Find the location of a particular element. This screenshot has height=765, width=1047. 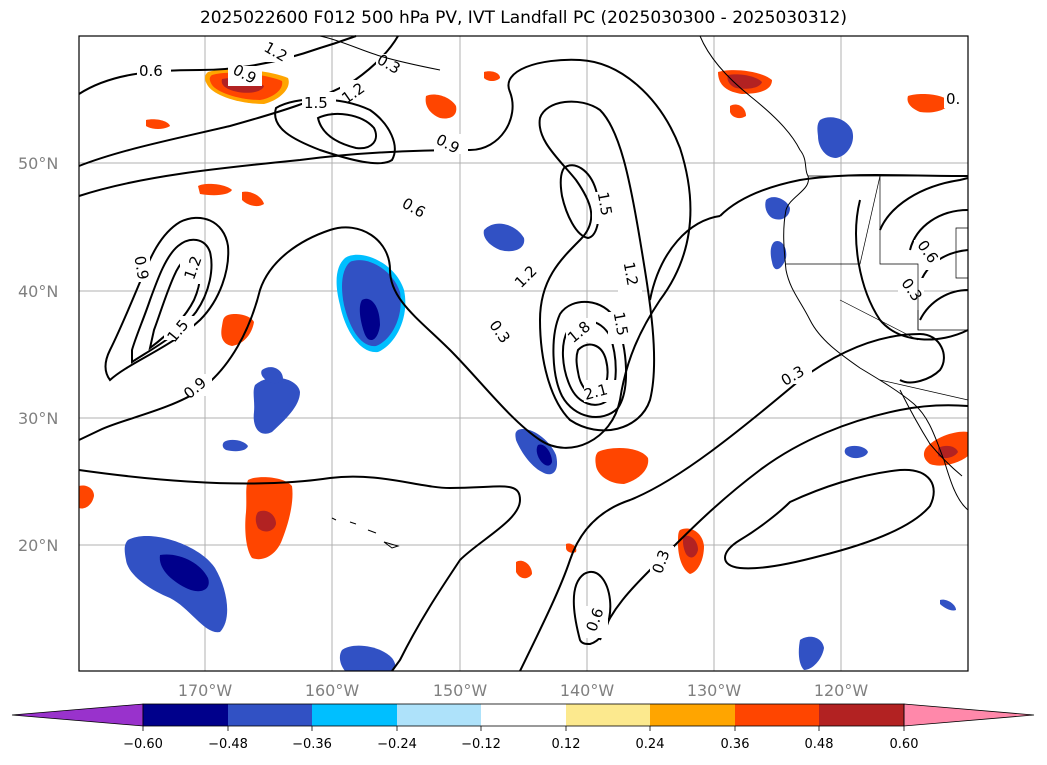

lon-label-170w: 170°W is located at coordinates (205, 690).